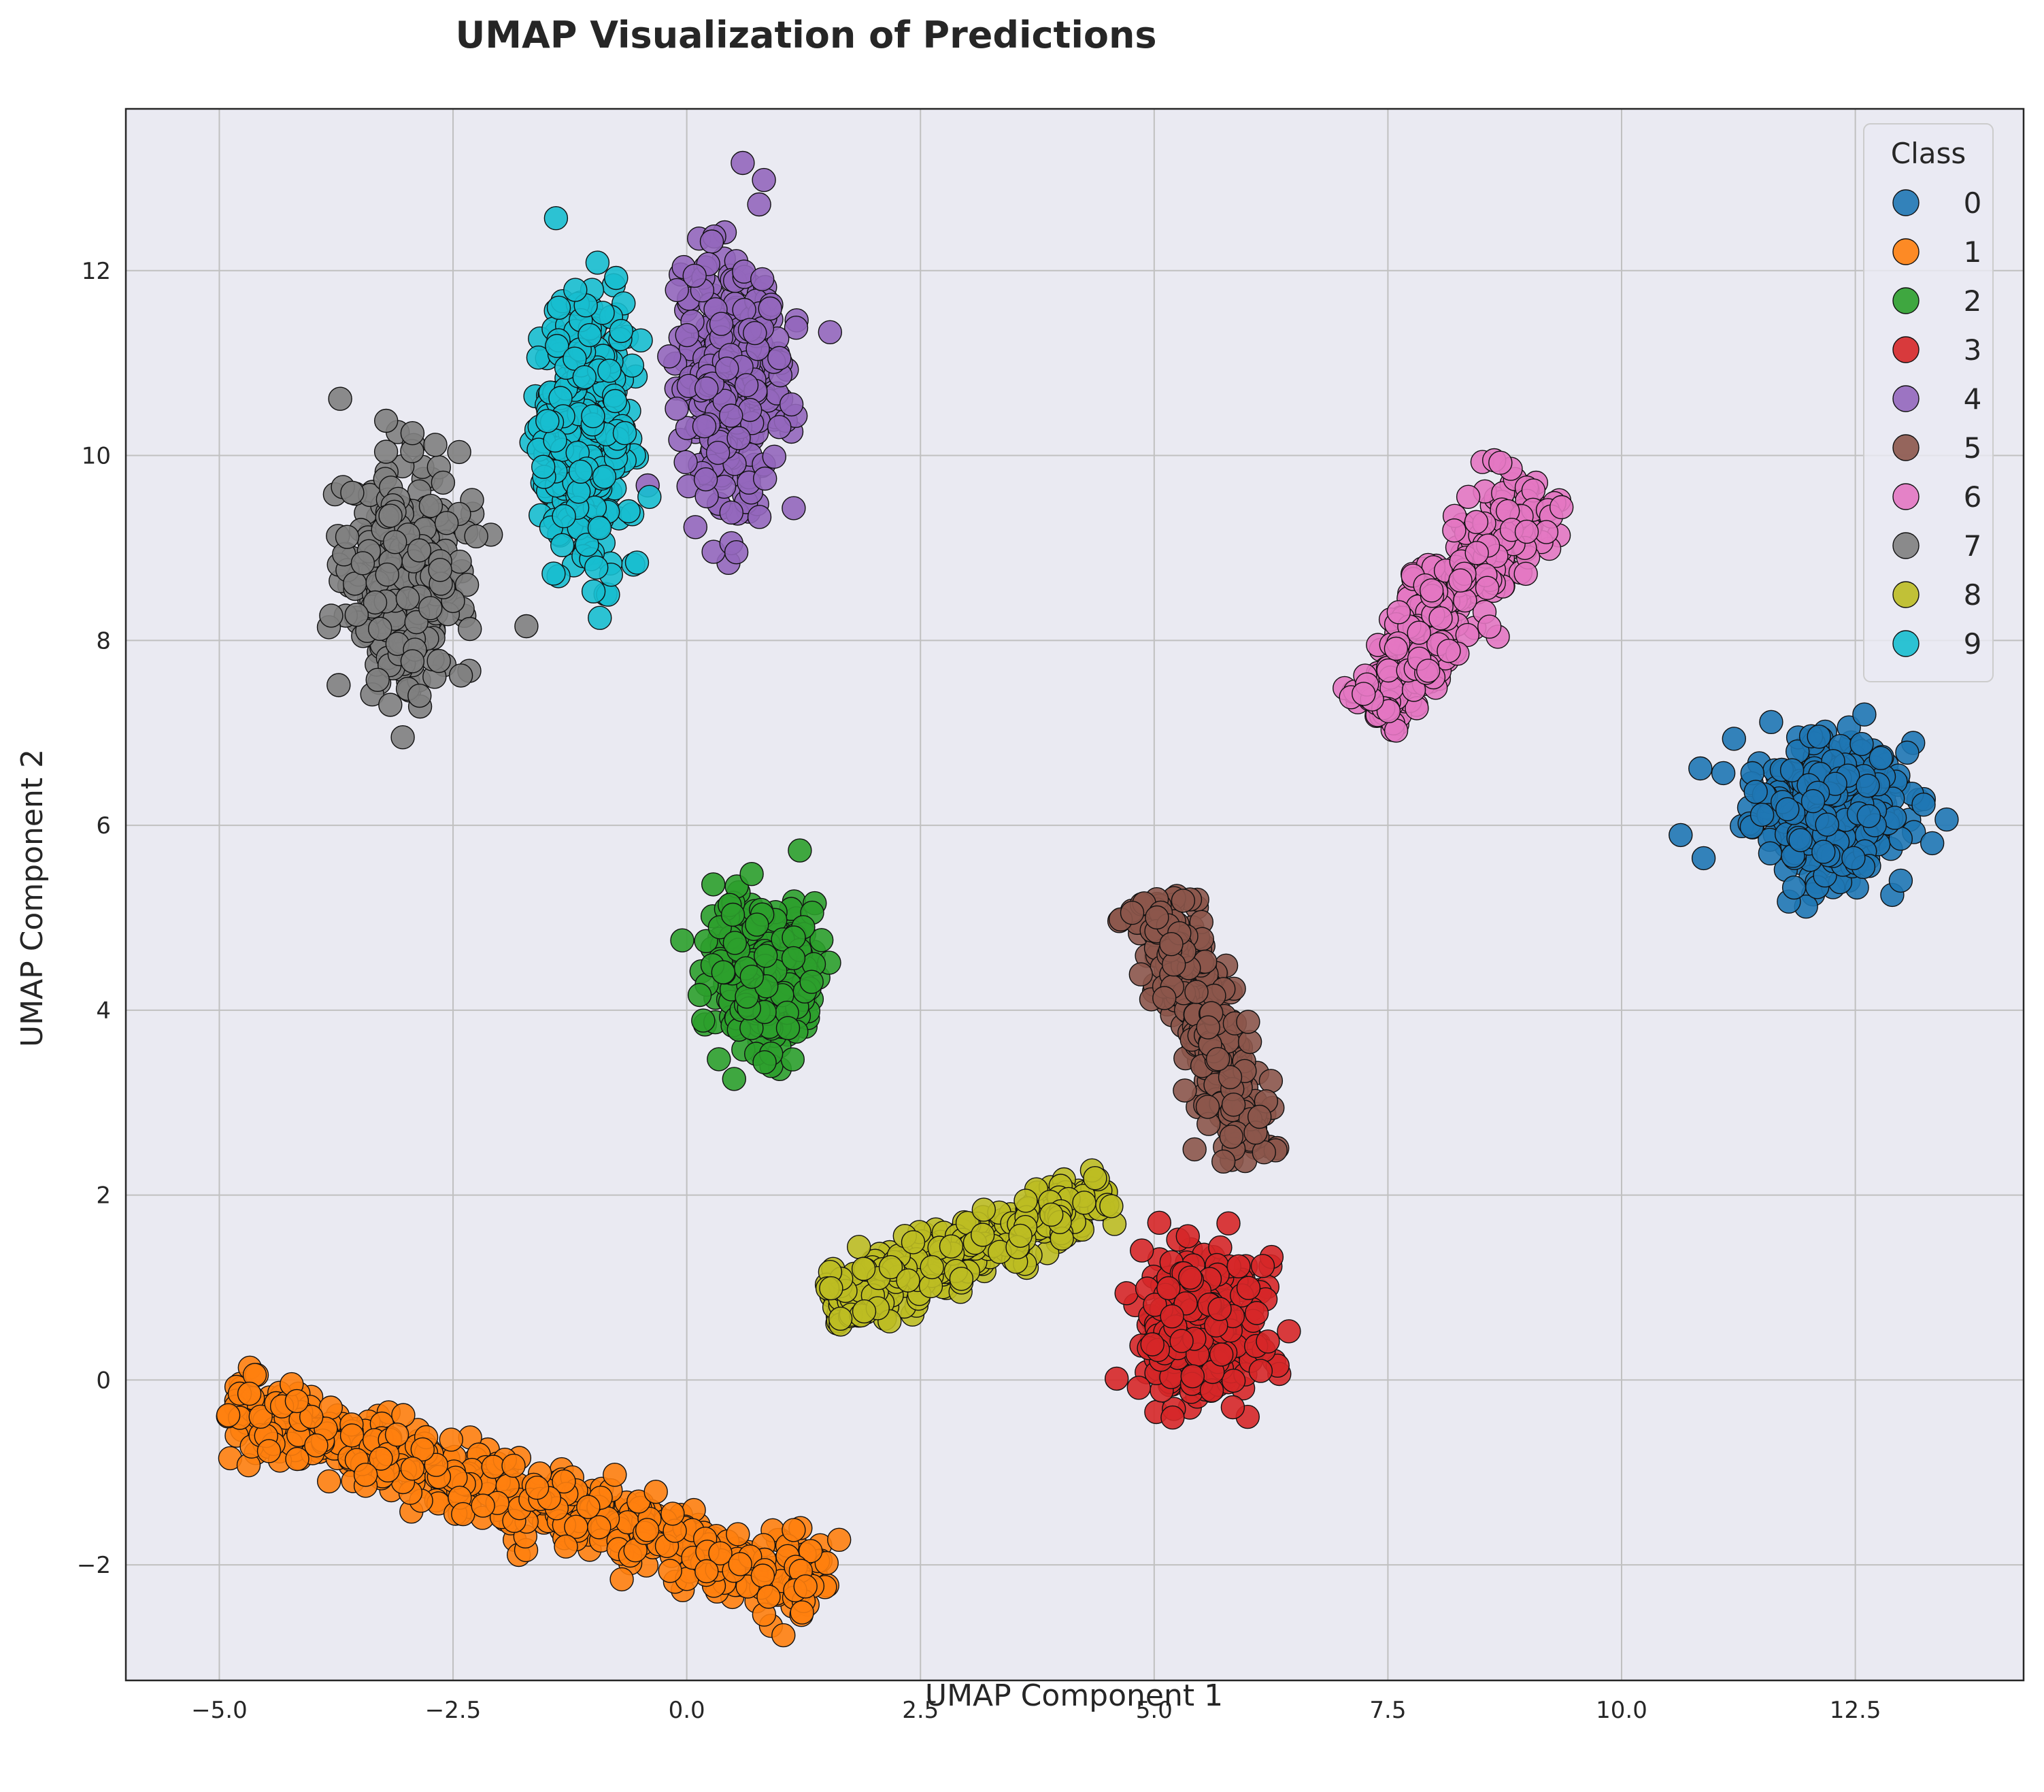 The width and height of the screenshot is (2044, 1792). What do you see at coordinates (1973, 595) in the screenshot?
I see `legend-label: 8` at bounding box center [1973, 595].